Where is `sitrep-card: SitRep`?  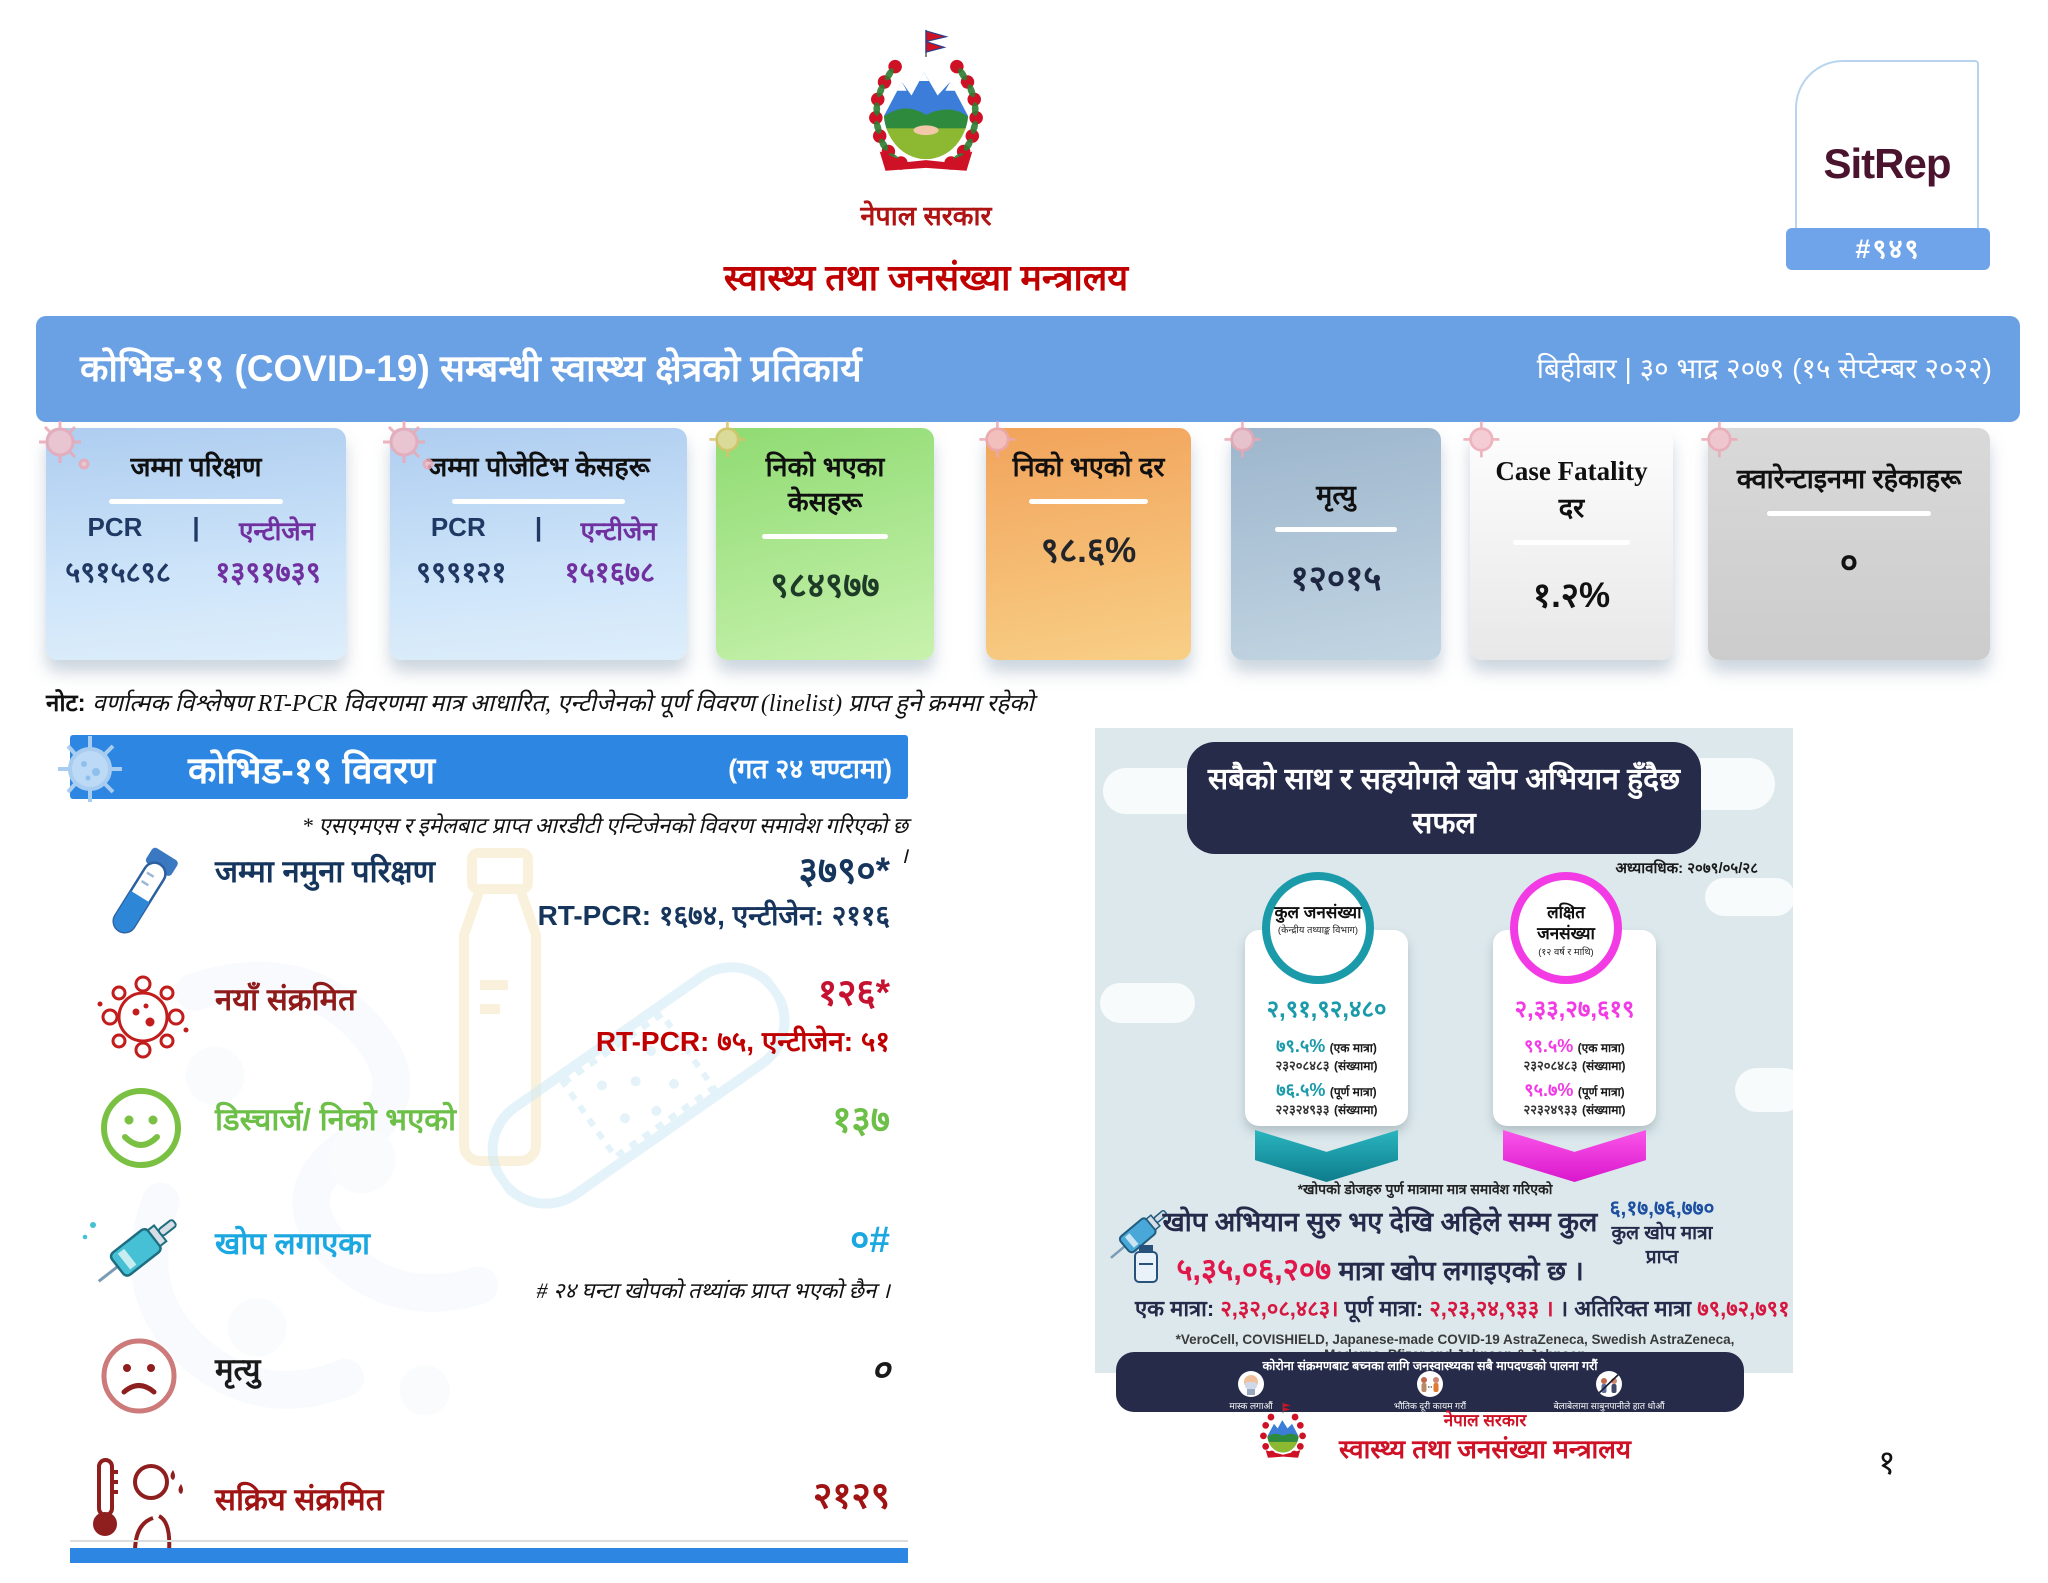
sitrep-card: SitRep is located at coordinates (1887, 146).